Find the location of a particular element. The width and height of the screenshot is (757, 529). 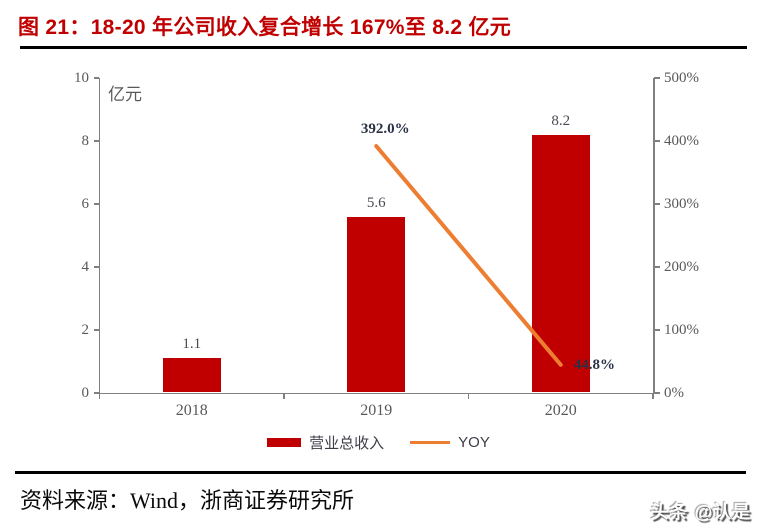

right-axis-line is located at coordinates (654, 235).